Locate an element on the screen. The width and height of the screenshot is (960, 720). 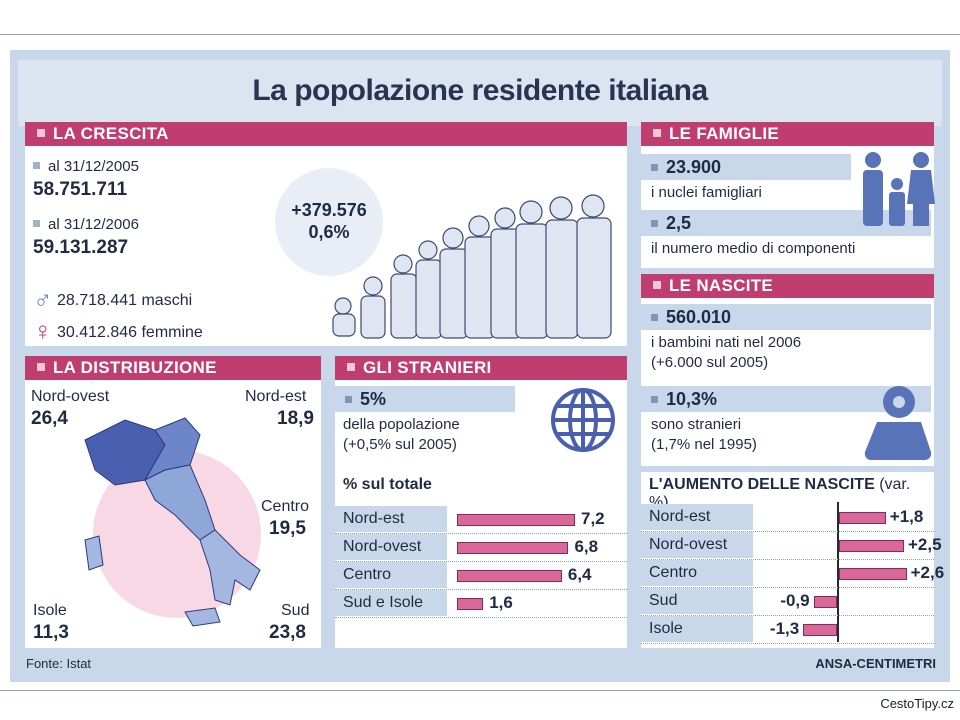
region-sud-name: Sud is located at coordinates (295, 610).